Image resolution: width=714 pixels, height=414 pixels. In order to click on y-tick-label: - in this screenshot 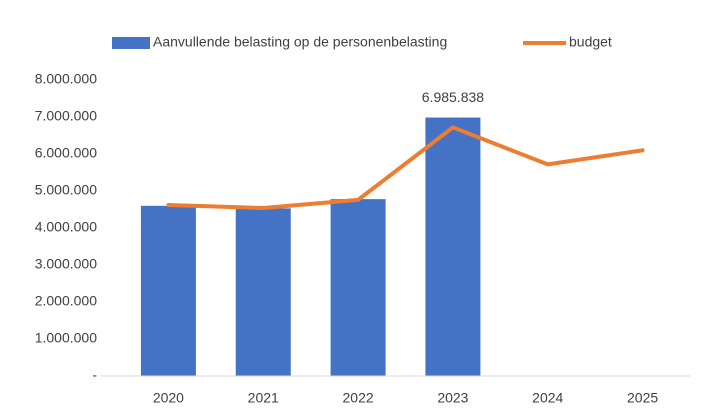, I will do `click(94, 375)`.